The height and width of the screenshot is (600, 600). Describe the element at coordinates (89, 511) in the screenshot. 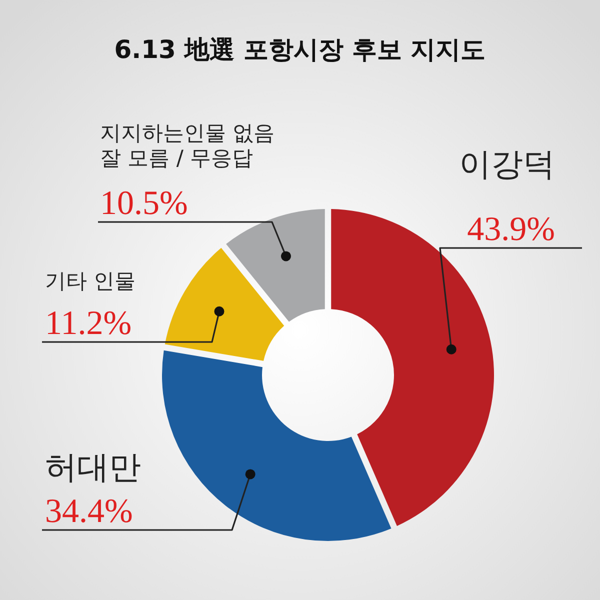

I see `data-label: 34.4%` at that location.